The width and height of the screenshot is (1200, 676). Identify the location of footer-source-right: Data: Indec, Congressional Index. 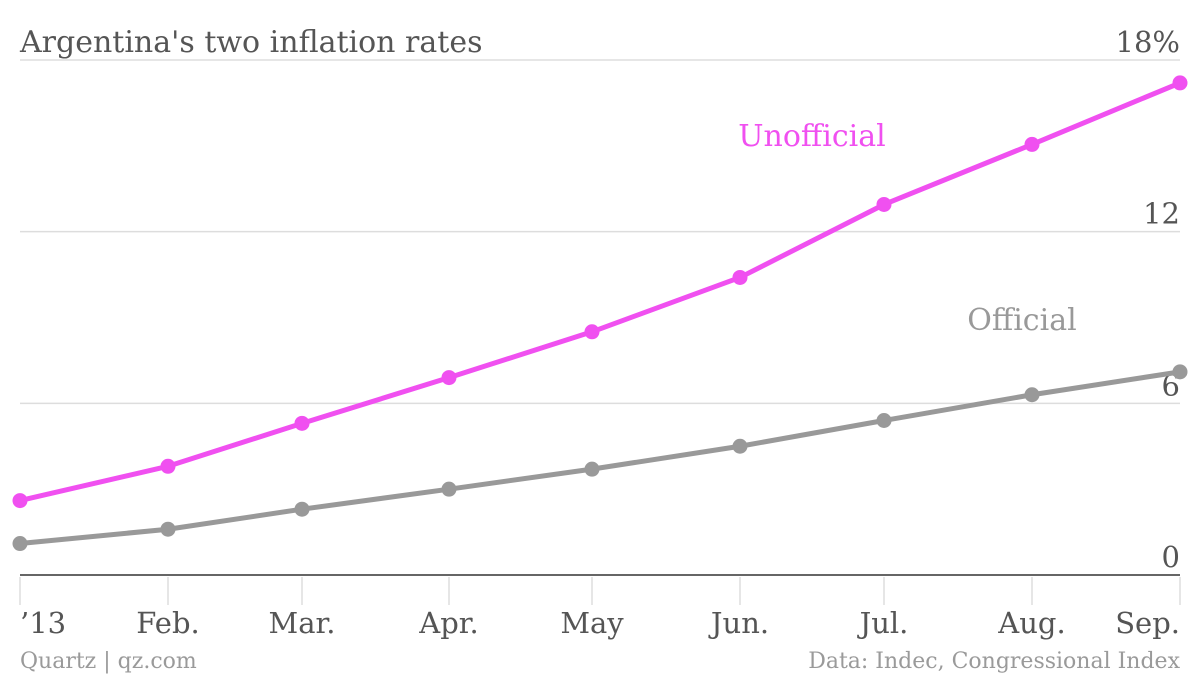
(994, 661).